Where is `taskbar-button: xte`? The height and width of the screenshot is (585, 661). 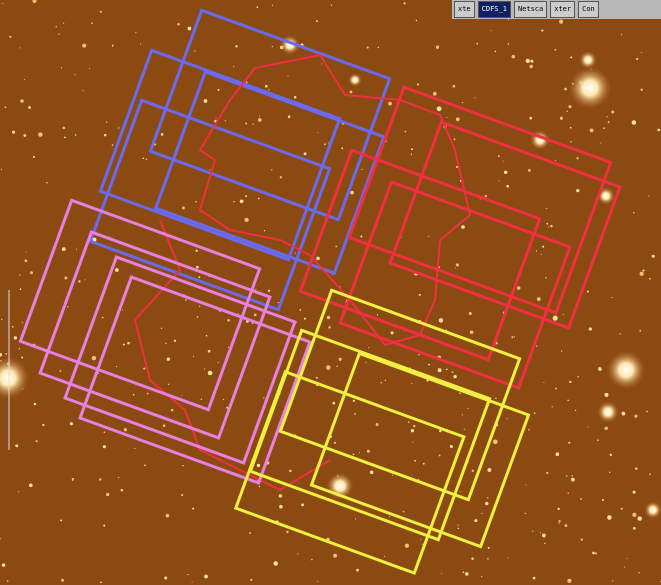 taskbar-button: xte is located at coordinates (464, 9).